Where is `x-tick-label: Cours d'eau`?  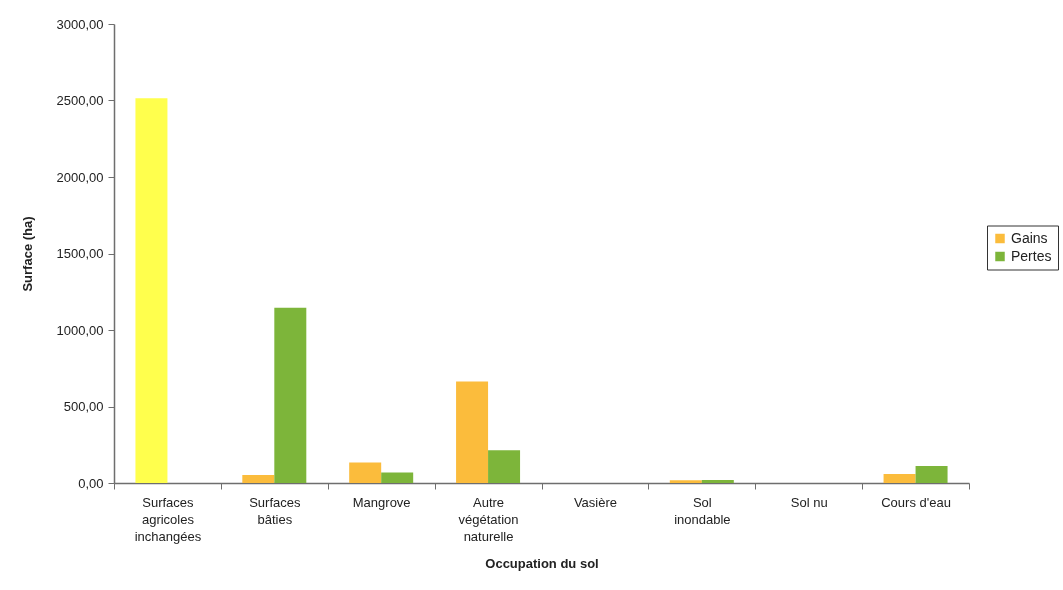
x-tick-label: Cours d'eau is located at coordinates (916, 502).